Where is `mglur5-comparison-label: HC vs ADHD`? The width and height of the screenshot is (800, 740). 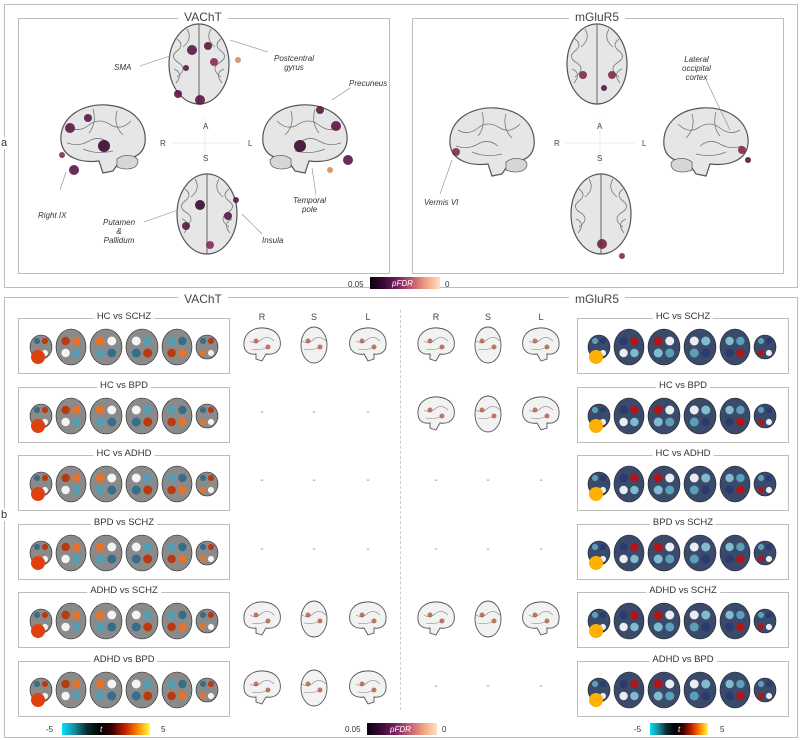 mglur5-comparison-label: HC vs ADHD is located at coordinates (683, 453).